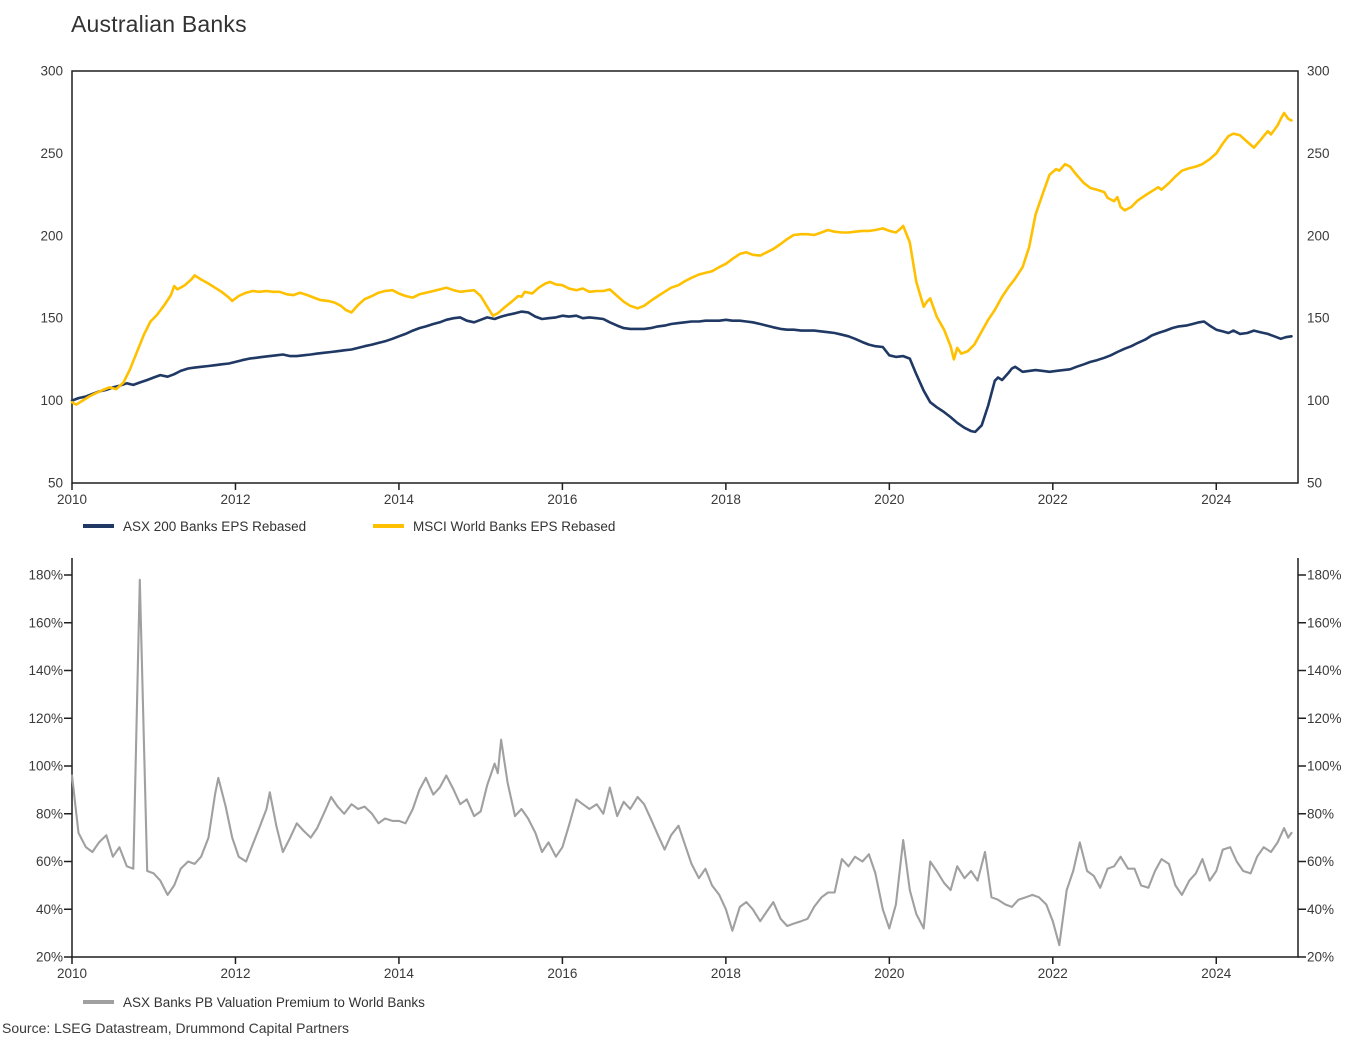 Image resolution: width=1368 pixels, height=1051 pixels. I want to click on legend-item-msci-eps: MSCI World Banks EPS Rebased, so click(494, 526).